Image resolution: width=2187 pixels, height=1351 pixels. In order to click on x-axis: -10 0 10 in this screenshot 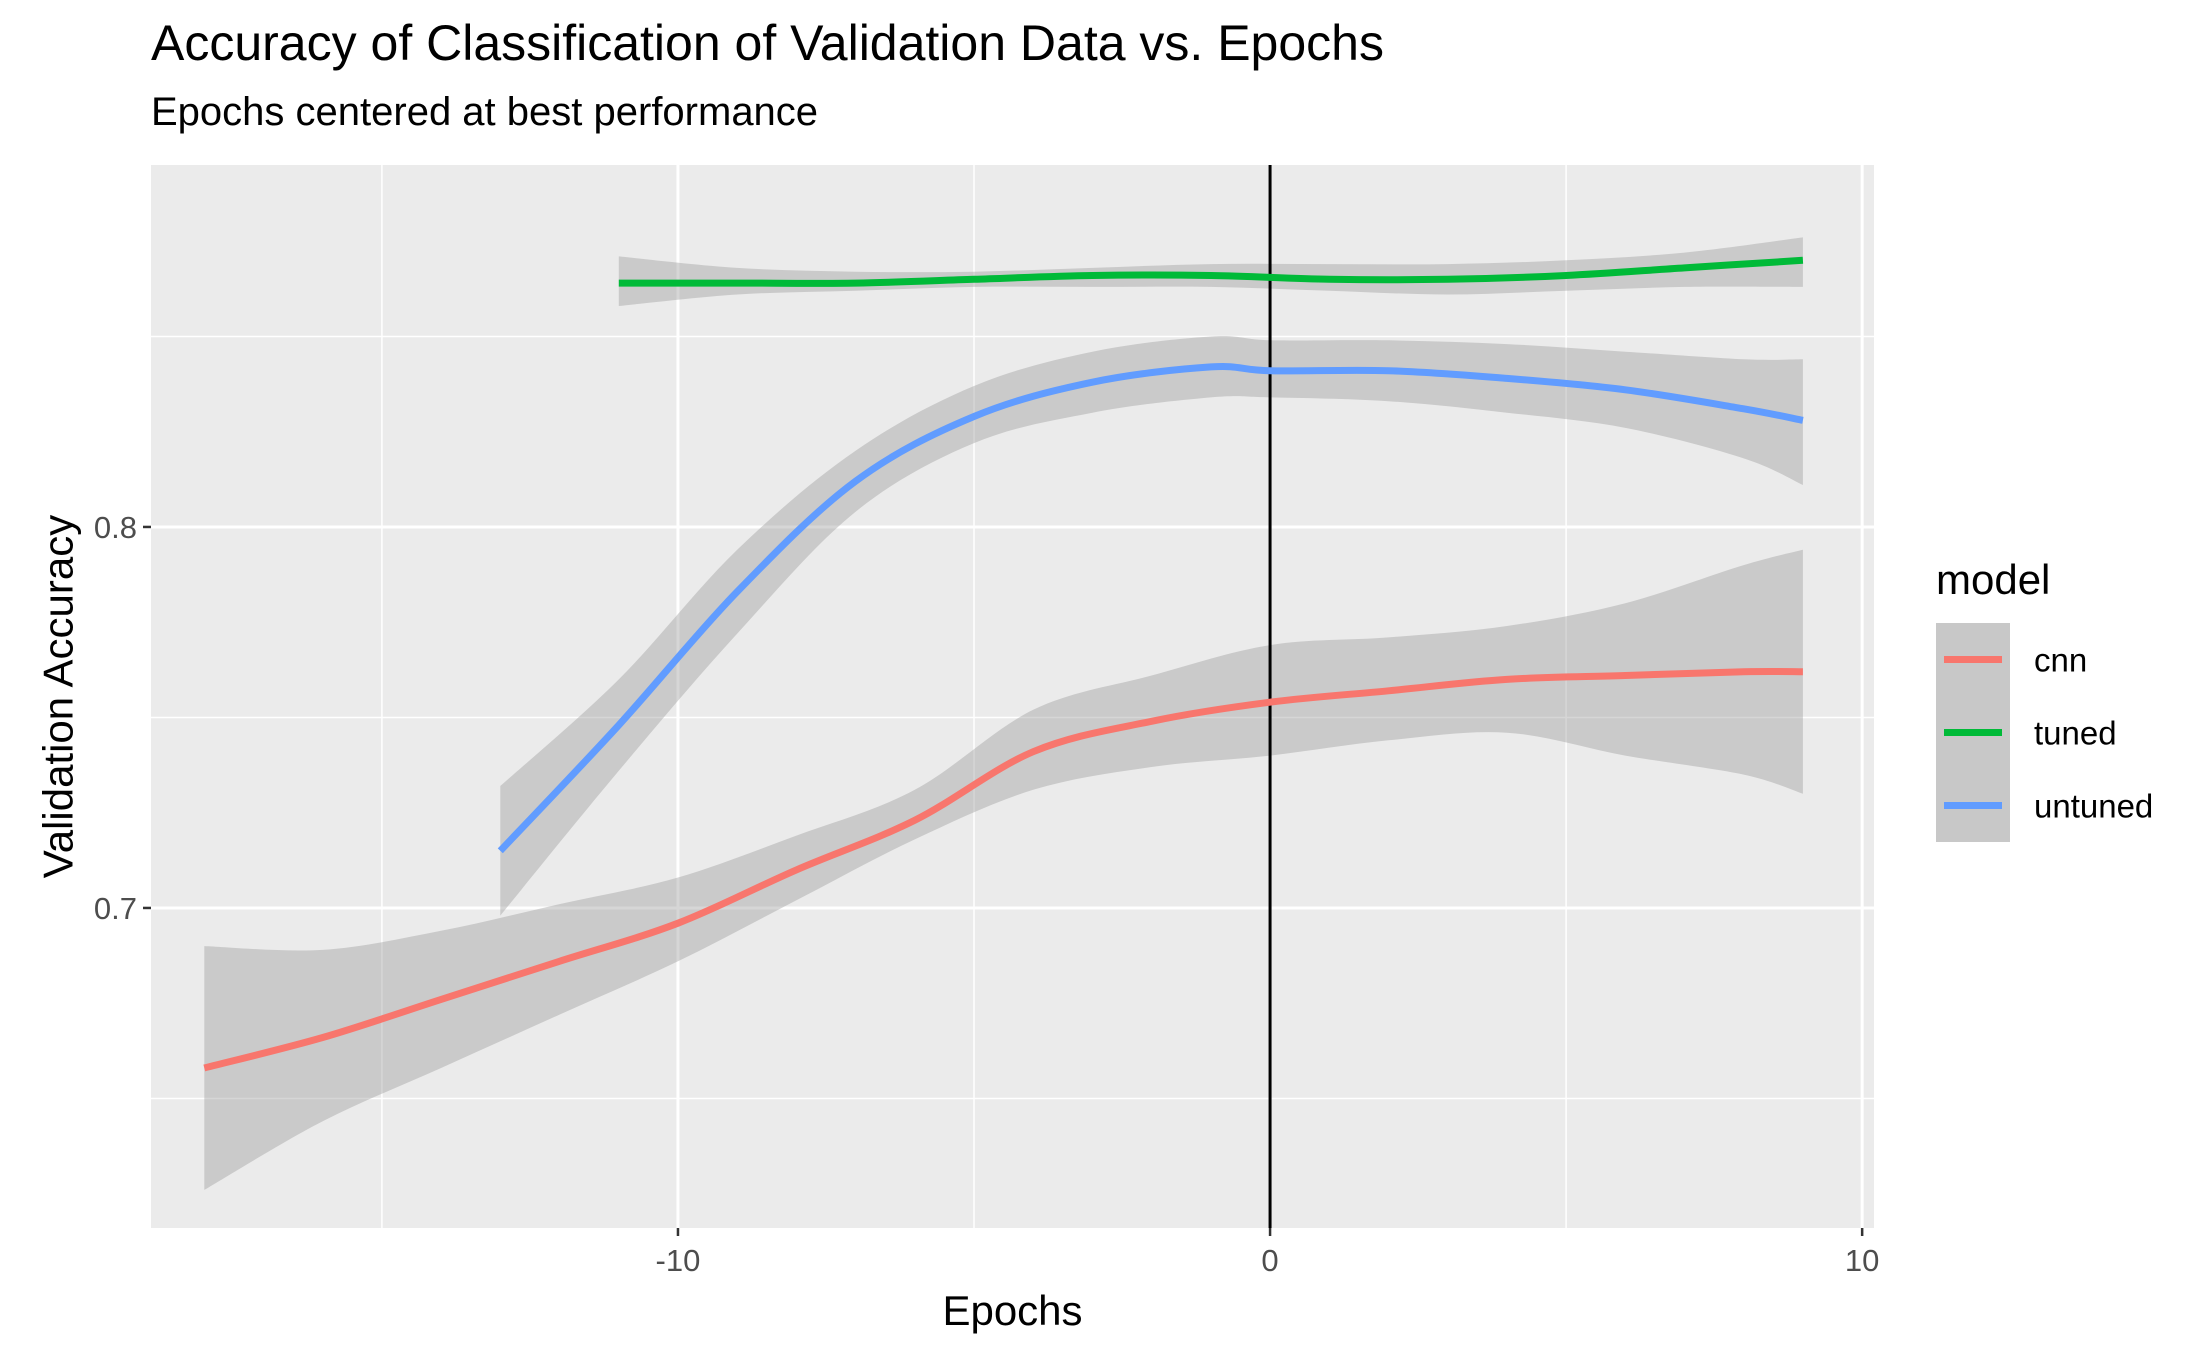, I will do `click(1267, 1253)`.